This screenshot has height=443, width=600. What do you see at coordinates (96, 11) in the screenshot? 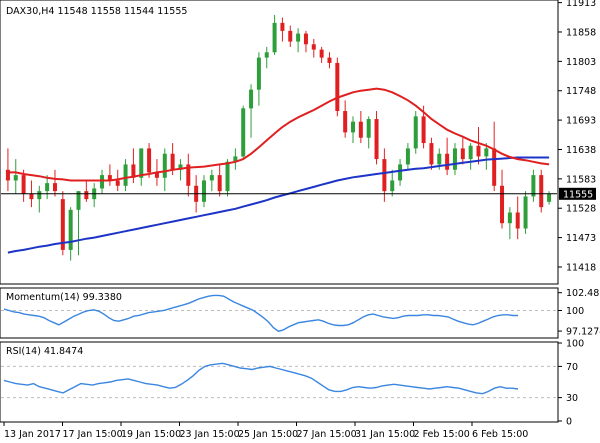
I see `chart-title: DAX30,H4 11548 11558 11544 11555` at bounding box center [96, 11].